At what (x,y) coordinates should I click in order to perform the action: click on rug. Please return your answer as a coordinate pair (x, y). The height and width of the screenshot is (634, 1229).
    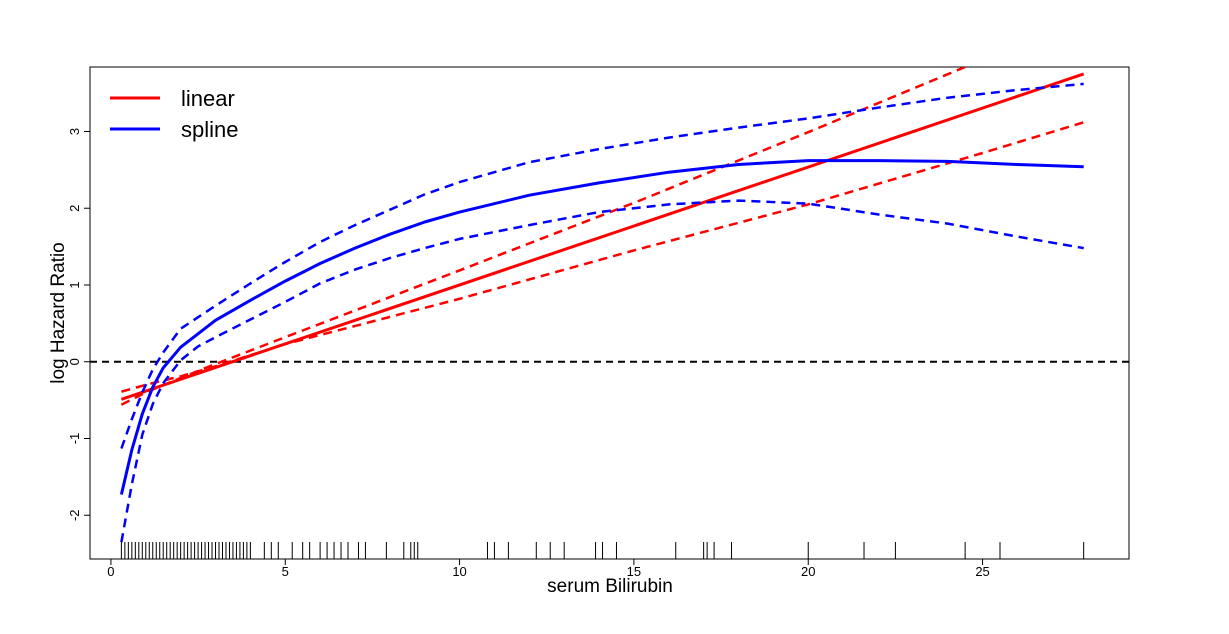
    Looking at the image, I should click on (602, 550).